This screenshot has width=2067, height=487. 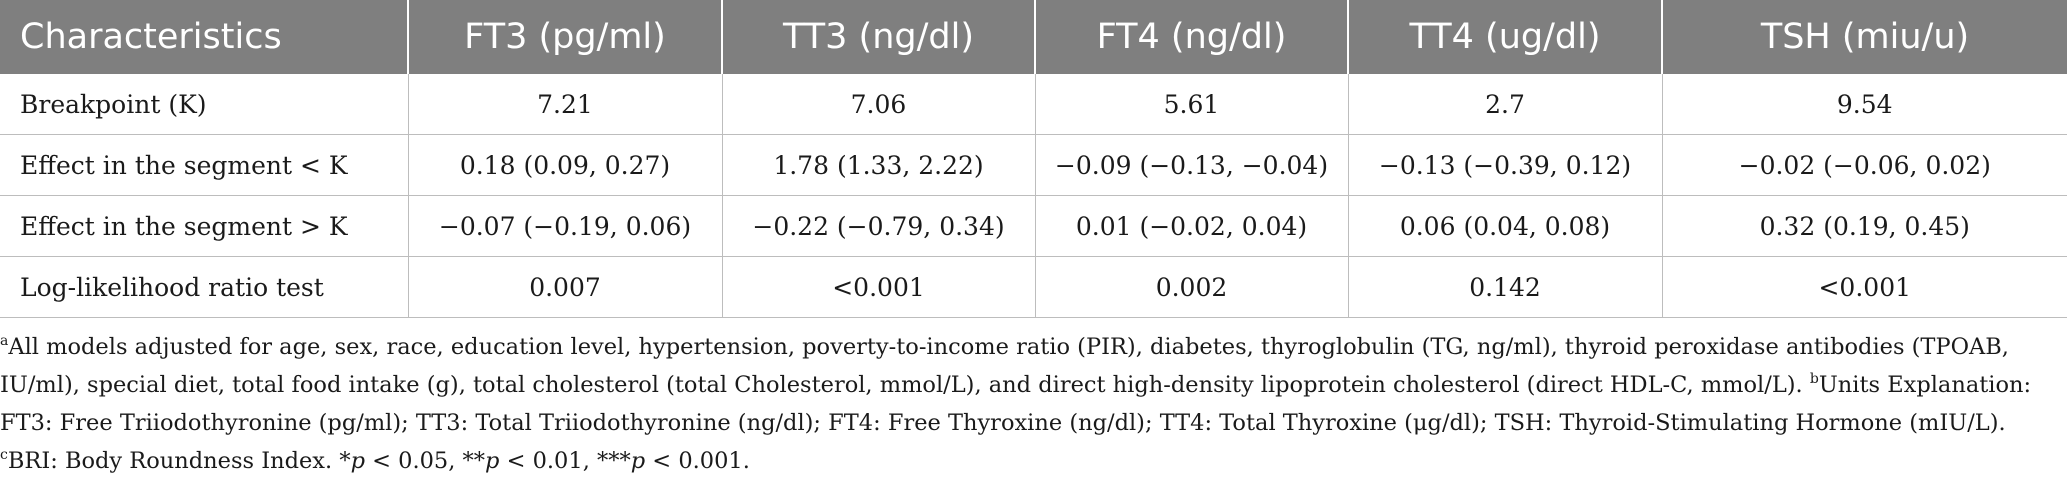 What do you see at coordinates (204, 287) in the screenshot?
I see `row-label: Log-likelihood ratio test` at bounding box center [204, 287].